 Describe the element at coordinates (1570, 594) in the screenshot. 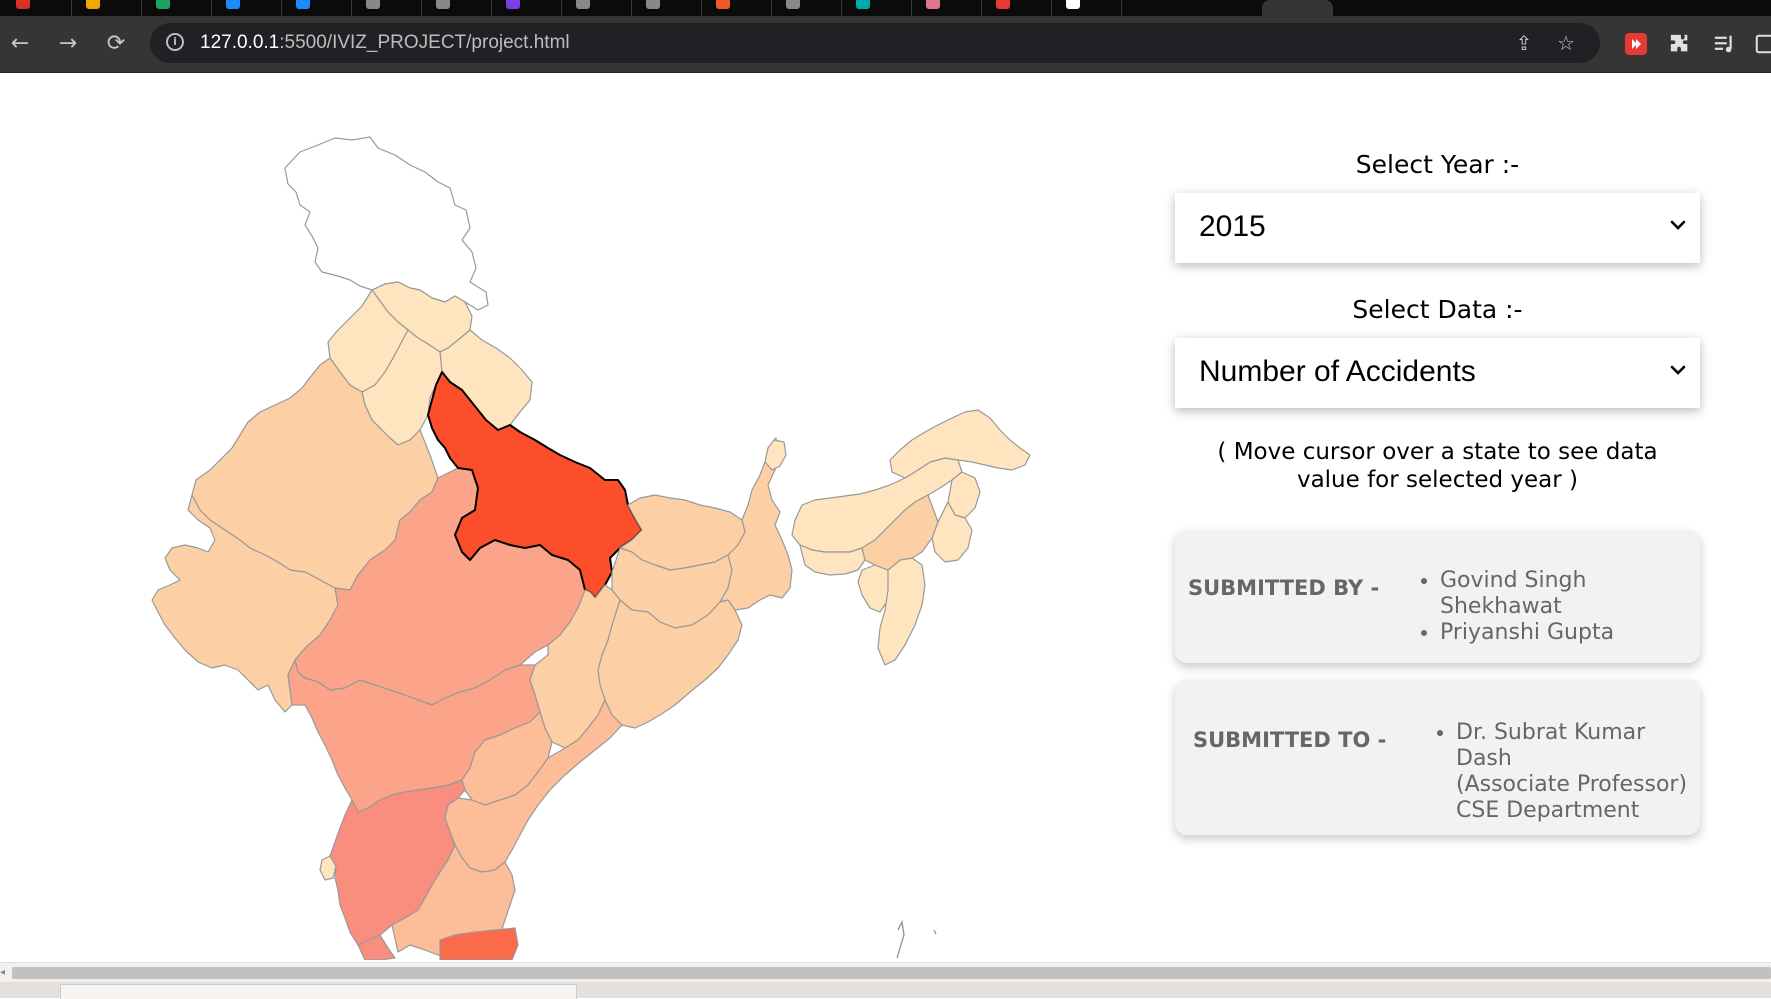

I see `submitter-name: Govind Singh Shekhawat` at that location.